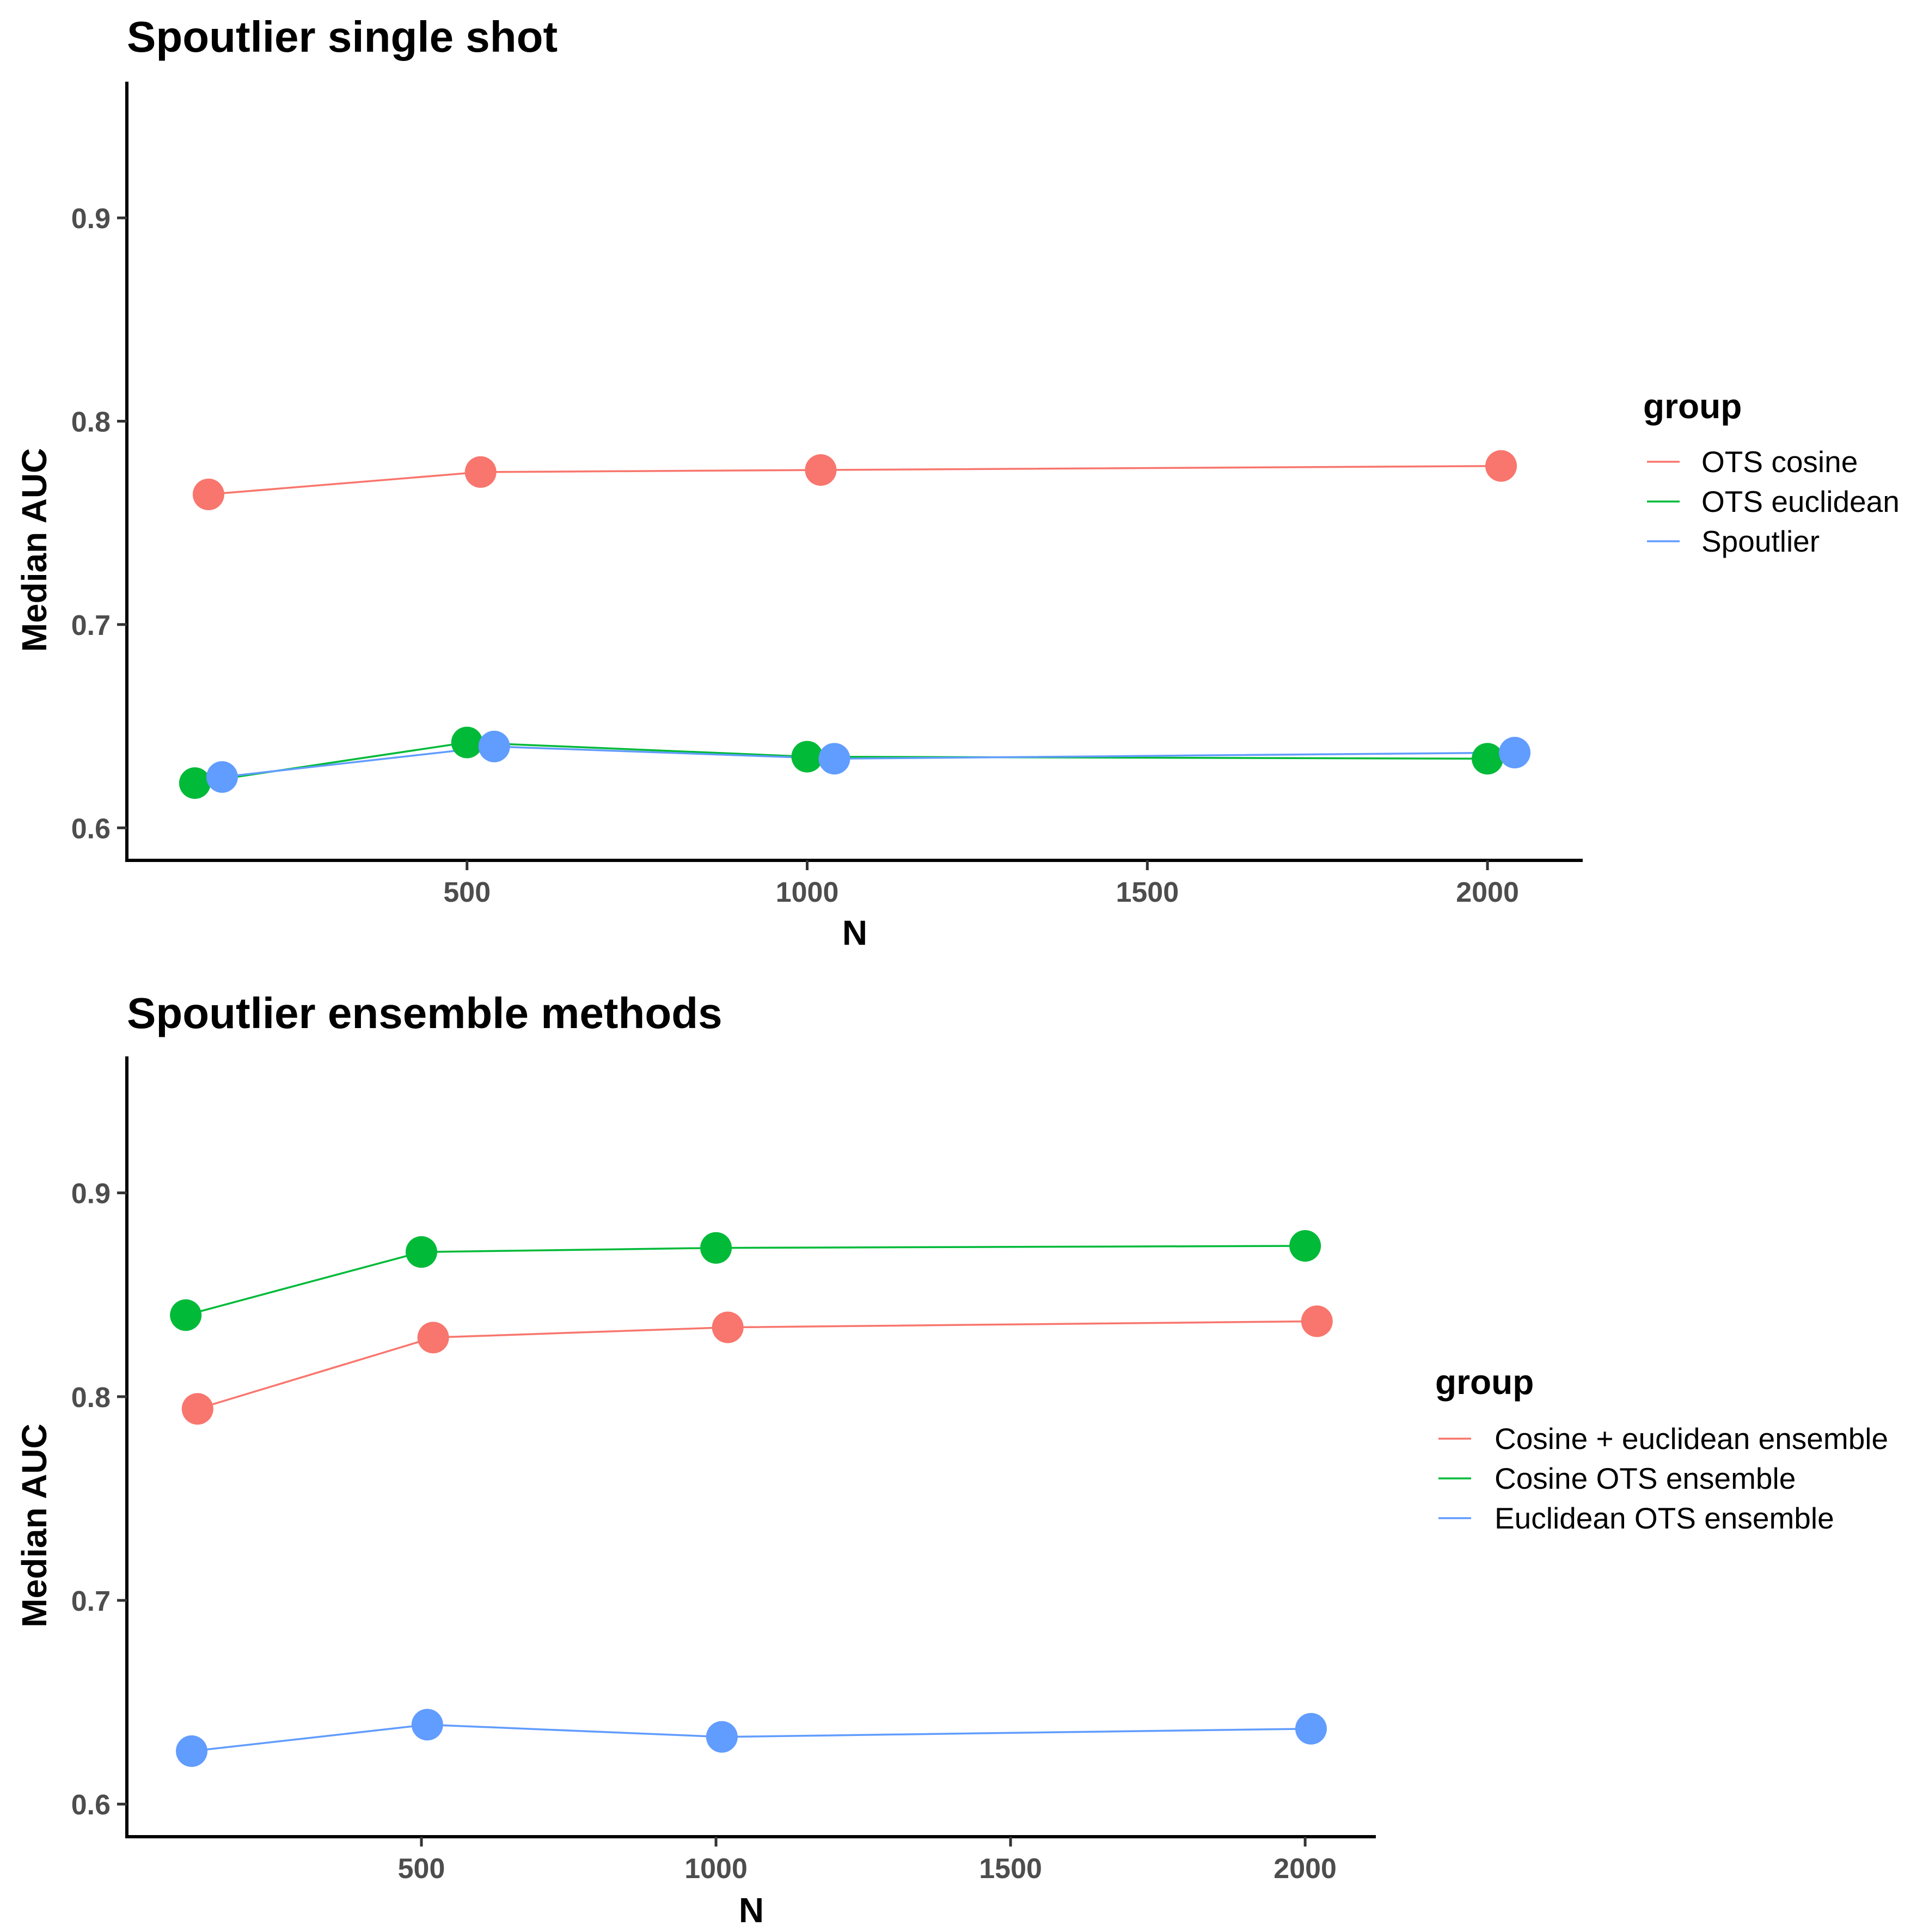  I want to click on chart2-legend-label-2: Cosine OTS ensemble, so click(1645, 1478).